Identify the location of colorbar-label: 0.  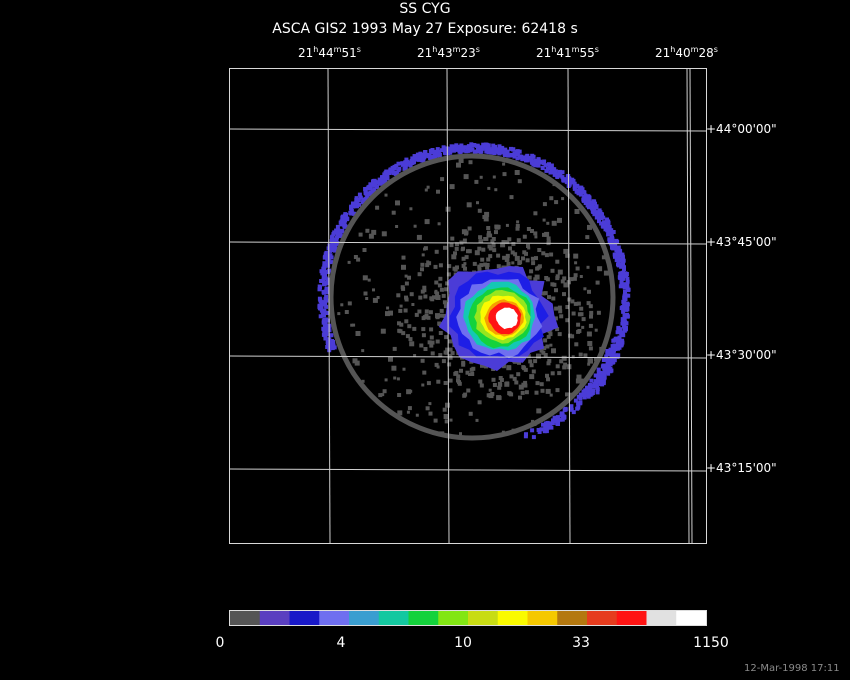
(220, 643).